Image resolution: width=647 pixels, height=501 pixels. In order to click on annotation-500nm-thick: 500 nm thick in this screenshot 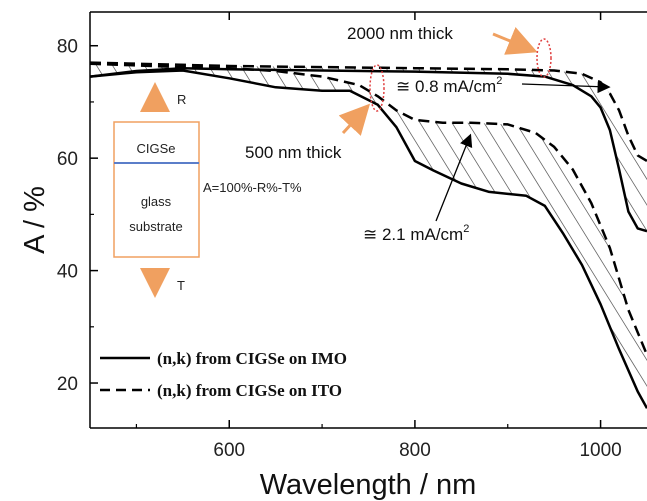, I will do `click(293, 152)`.